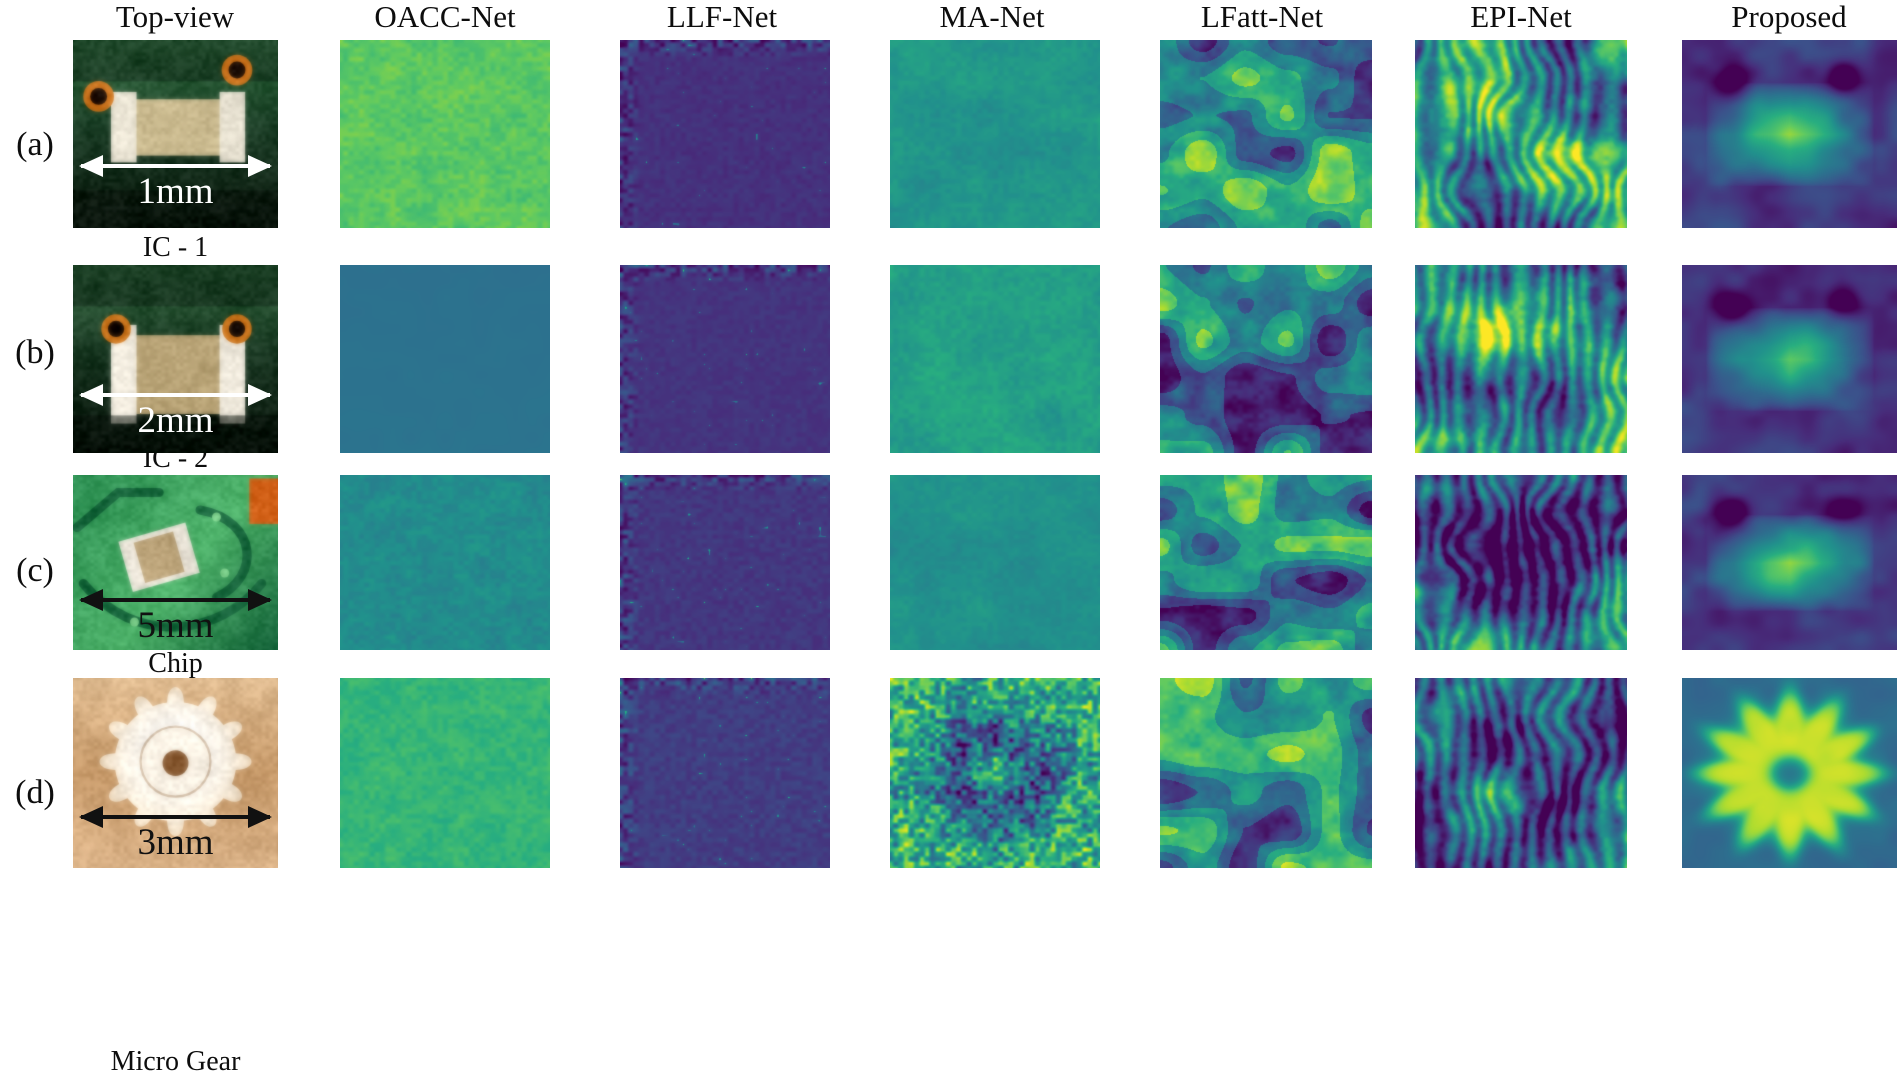  I want to click on depthmap-ma-row2, so click(995, 562).